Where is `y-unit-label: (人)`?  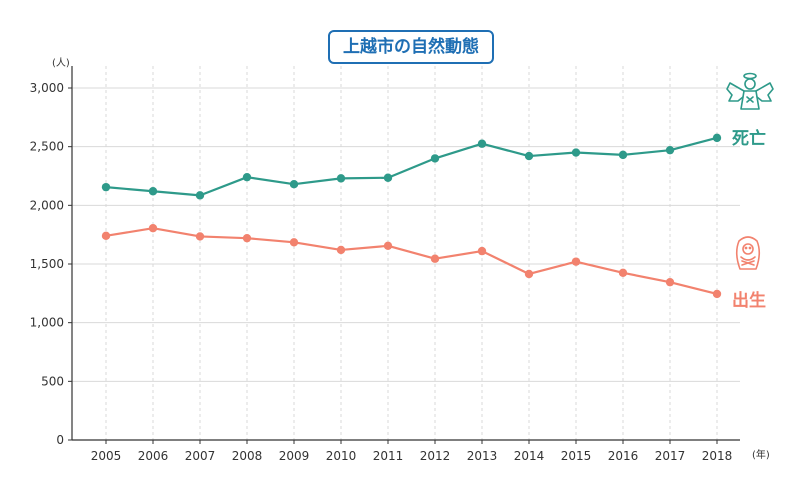 y-unit-label: (人) is located at coordinates (61, 63).